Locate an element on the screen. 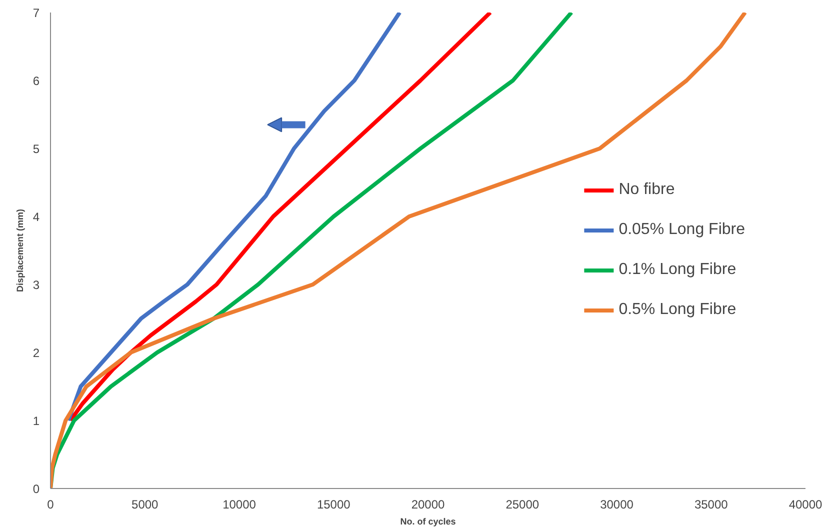  legend-label: 0.1% Long Fibre is located at coordinates (677, 270).